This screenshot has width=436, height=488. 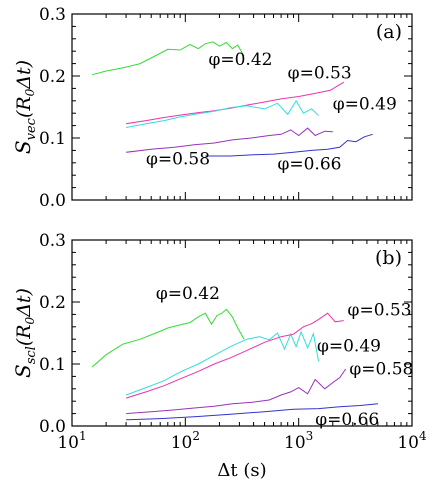 What do you see at coordinates (242, 455) in the screenshot?
I see `x-axis-title: 10¹ 10² 10³ 10⁴ Δt (s)` at bounding box center [242, 455].